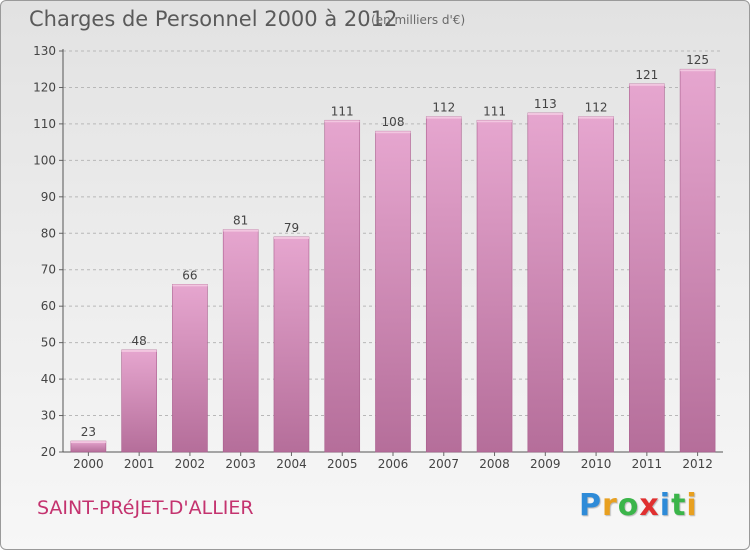 Image resolution: width=750 pixels, height=550 pixels. Describe the element at coordinates (44, 160) in the screenshot. I see `y-tick-label: 100` at that location.